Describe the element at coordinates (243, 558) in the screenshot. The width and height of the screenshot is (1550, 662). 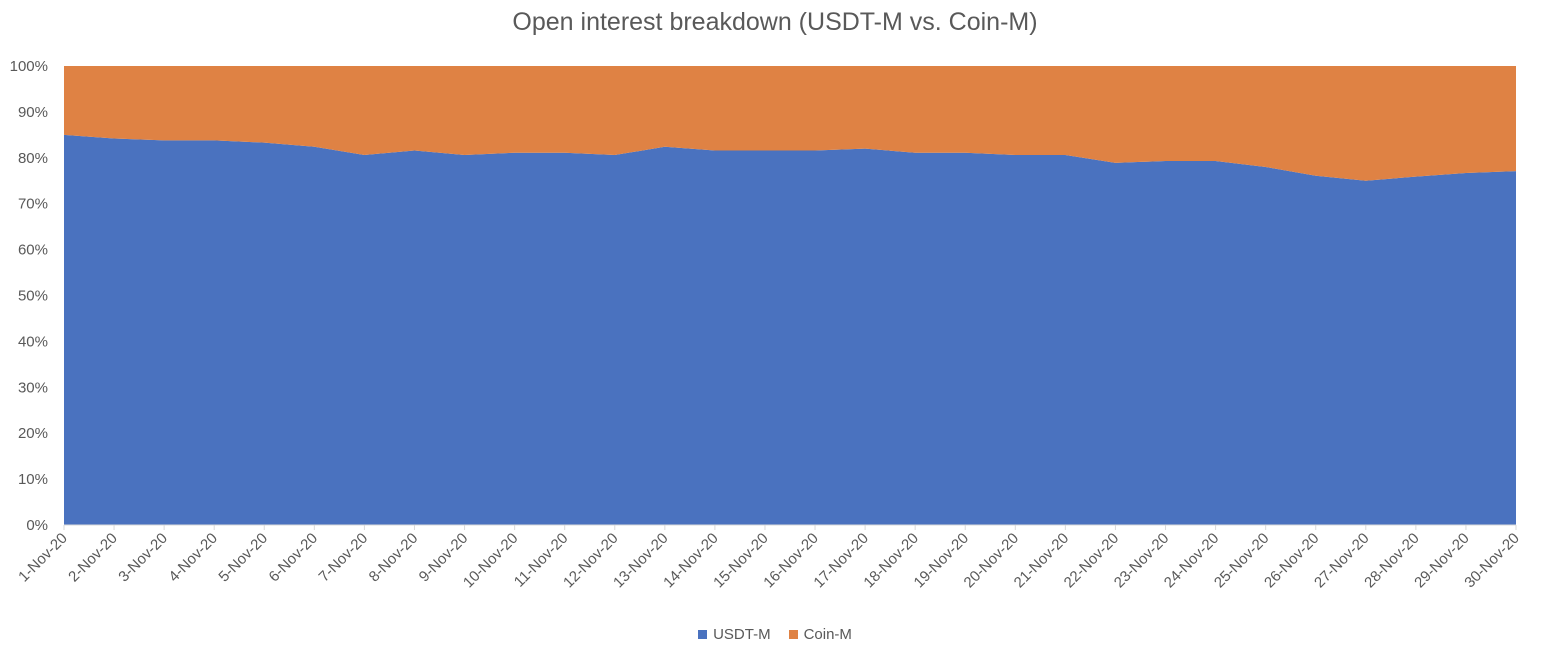
I see `x-tick-label: 5-Nov-20` at that location.